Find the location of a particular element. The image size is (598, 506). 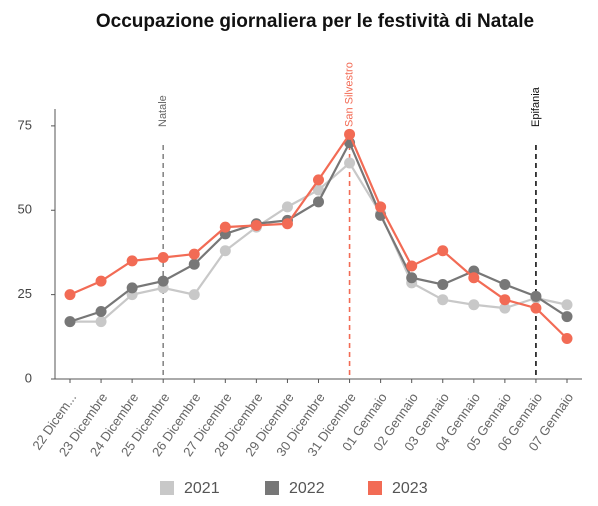

annotation-label: Natale is located at coordinates (163, 111).